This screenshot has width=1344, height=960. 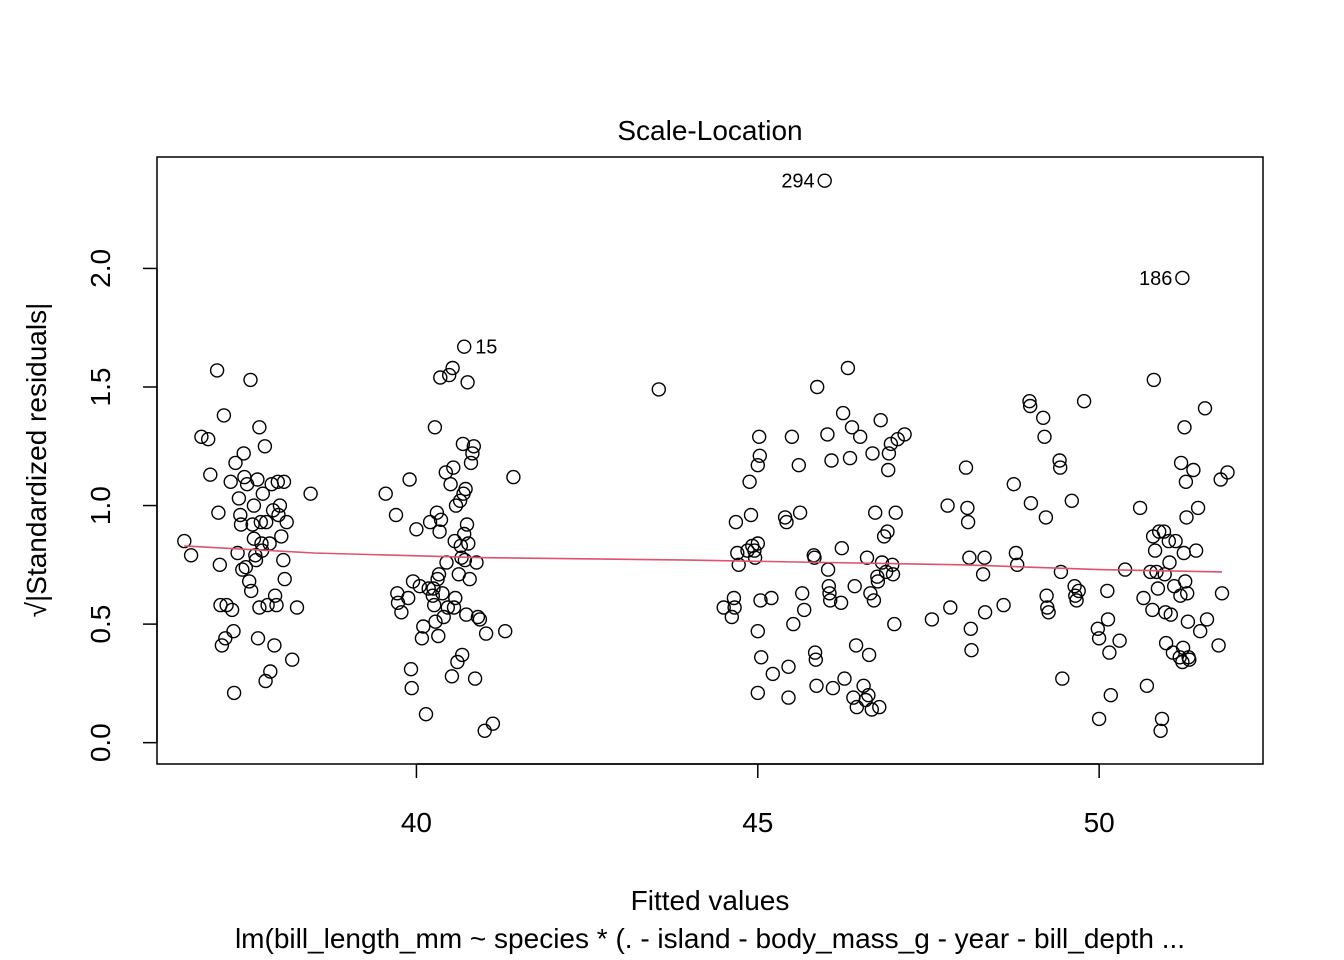 I want to click on x-tick-label: 40, so click(x=416, y=822).